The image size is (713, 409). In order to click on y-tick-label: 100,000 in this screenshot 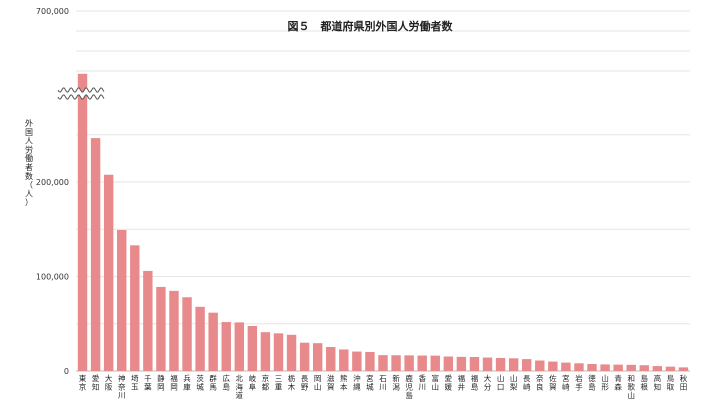, I will do `click(52, 277)`.